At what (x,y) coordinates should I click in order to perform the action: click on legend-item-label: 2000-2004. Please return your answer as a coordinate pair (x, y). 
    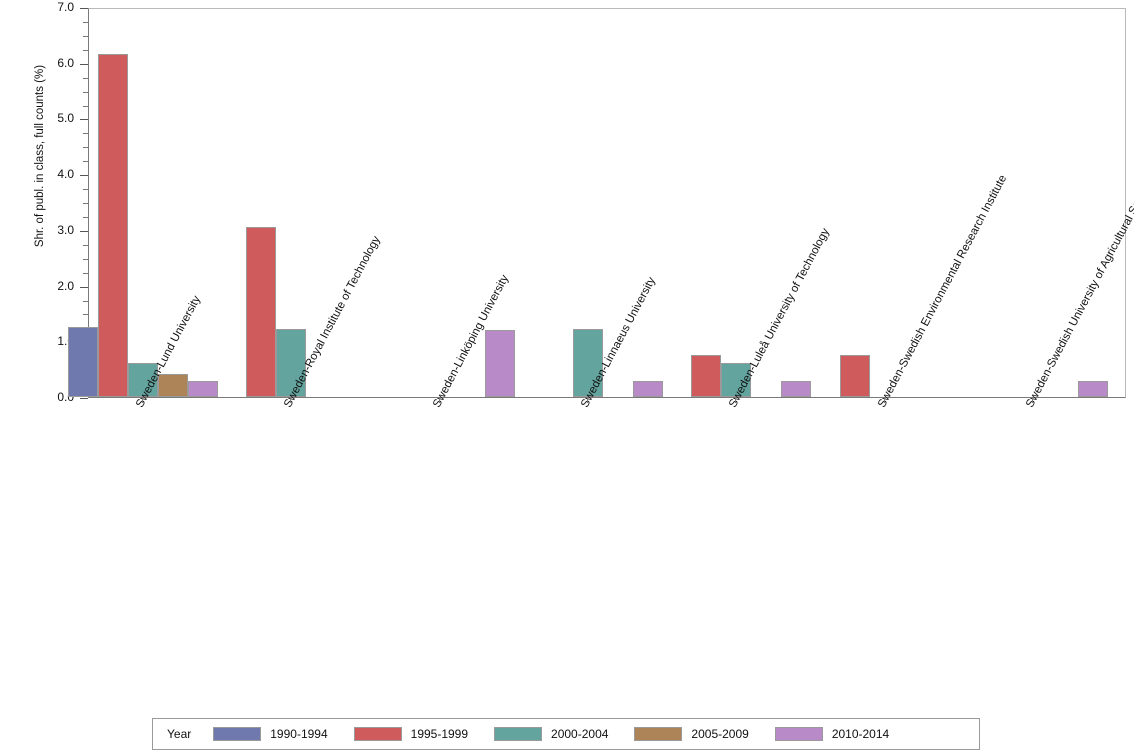
    Looking at the image, I should click on (580, 734).